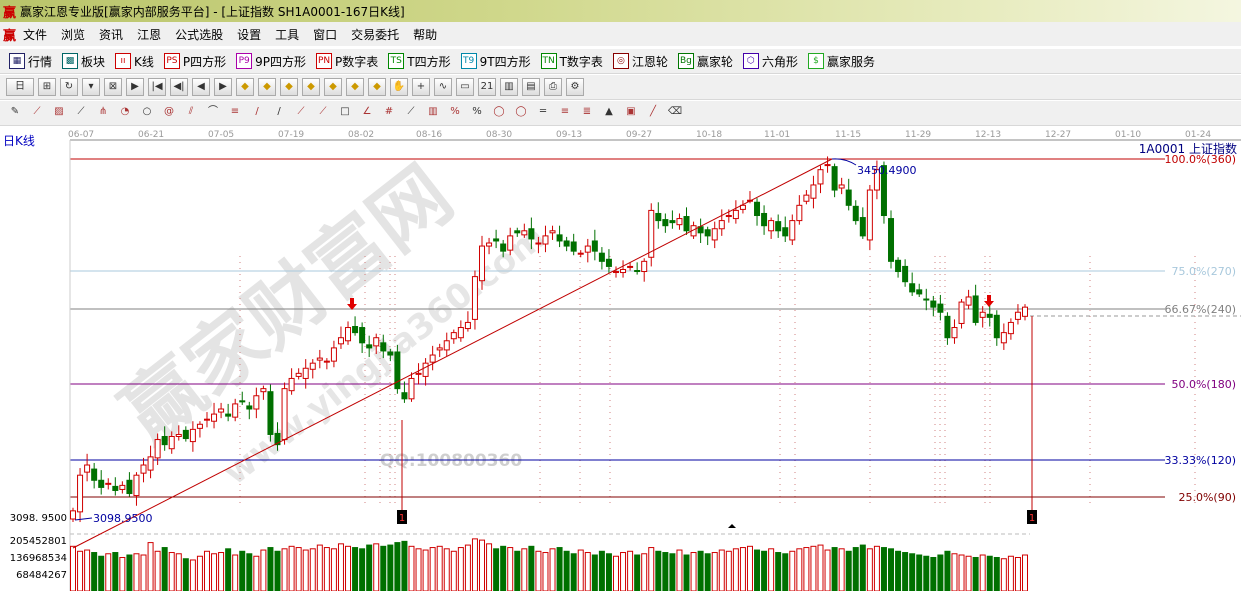 This screenshot has height=594, width=1241. Describe the element at coordinates (195, 61) in the screenshot. I see `toolbar-button-3: PS P四方形` at that location.